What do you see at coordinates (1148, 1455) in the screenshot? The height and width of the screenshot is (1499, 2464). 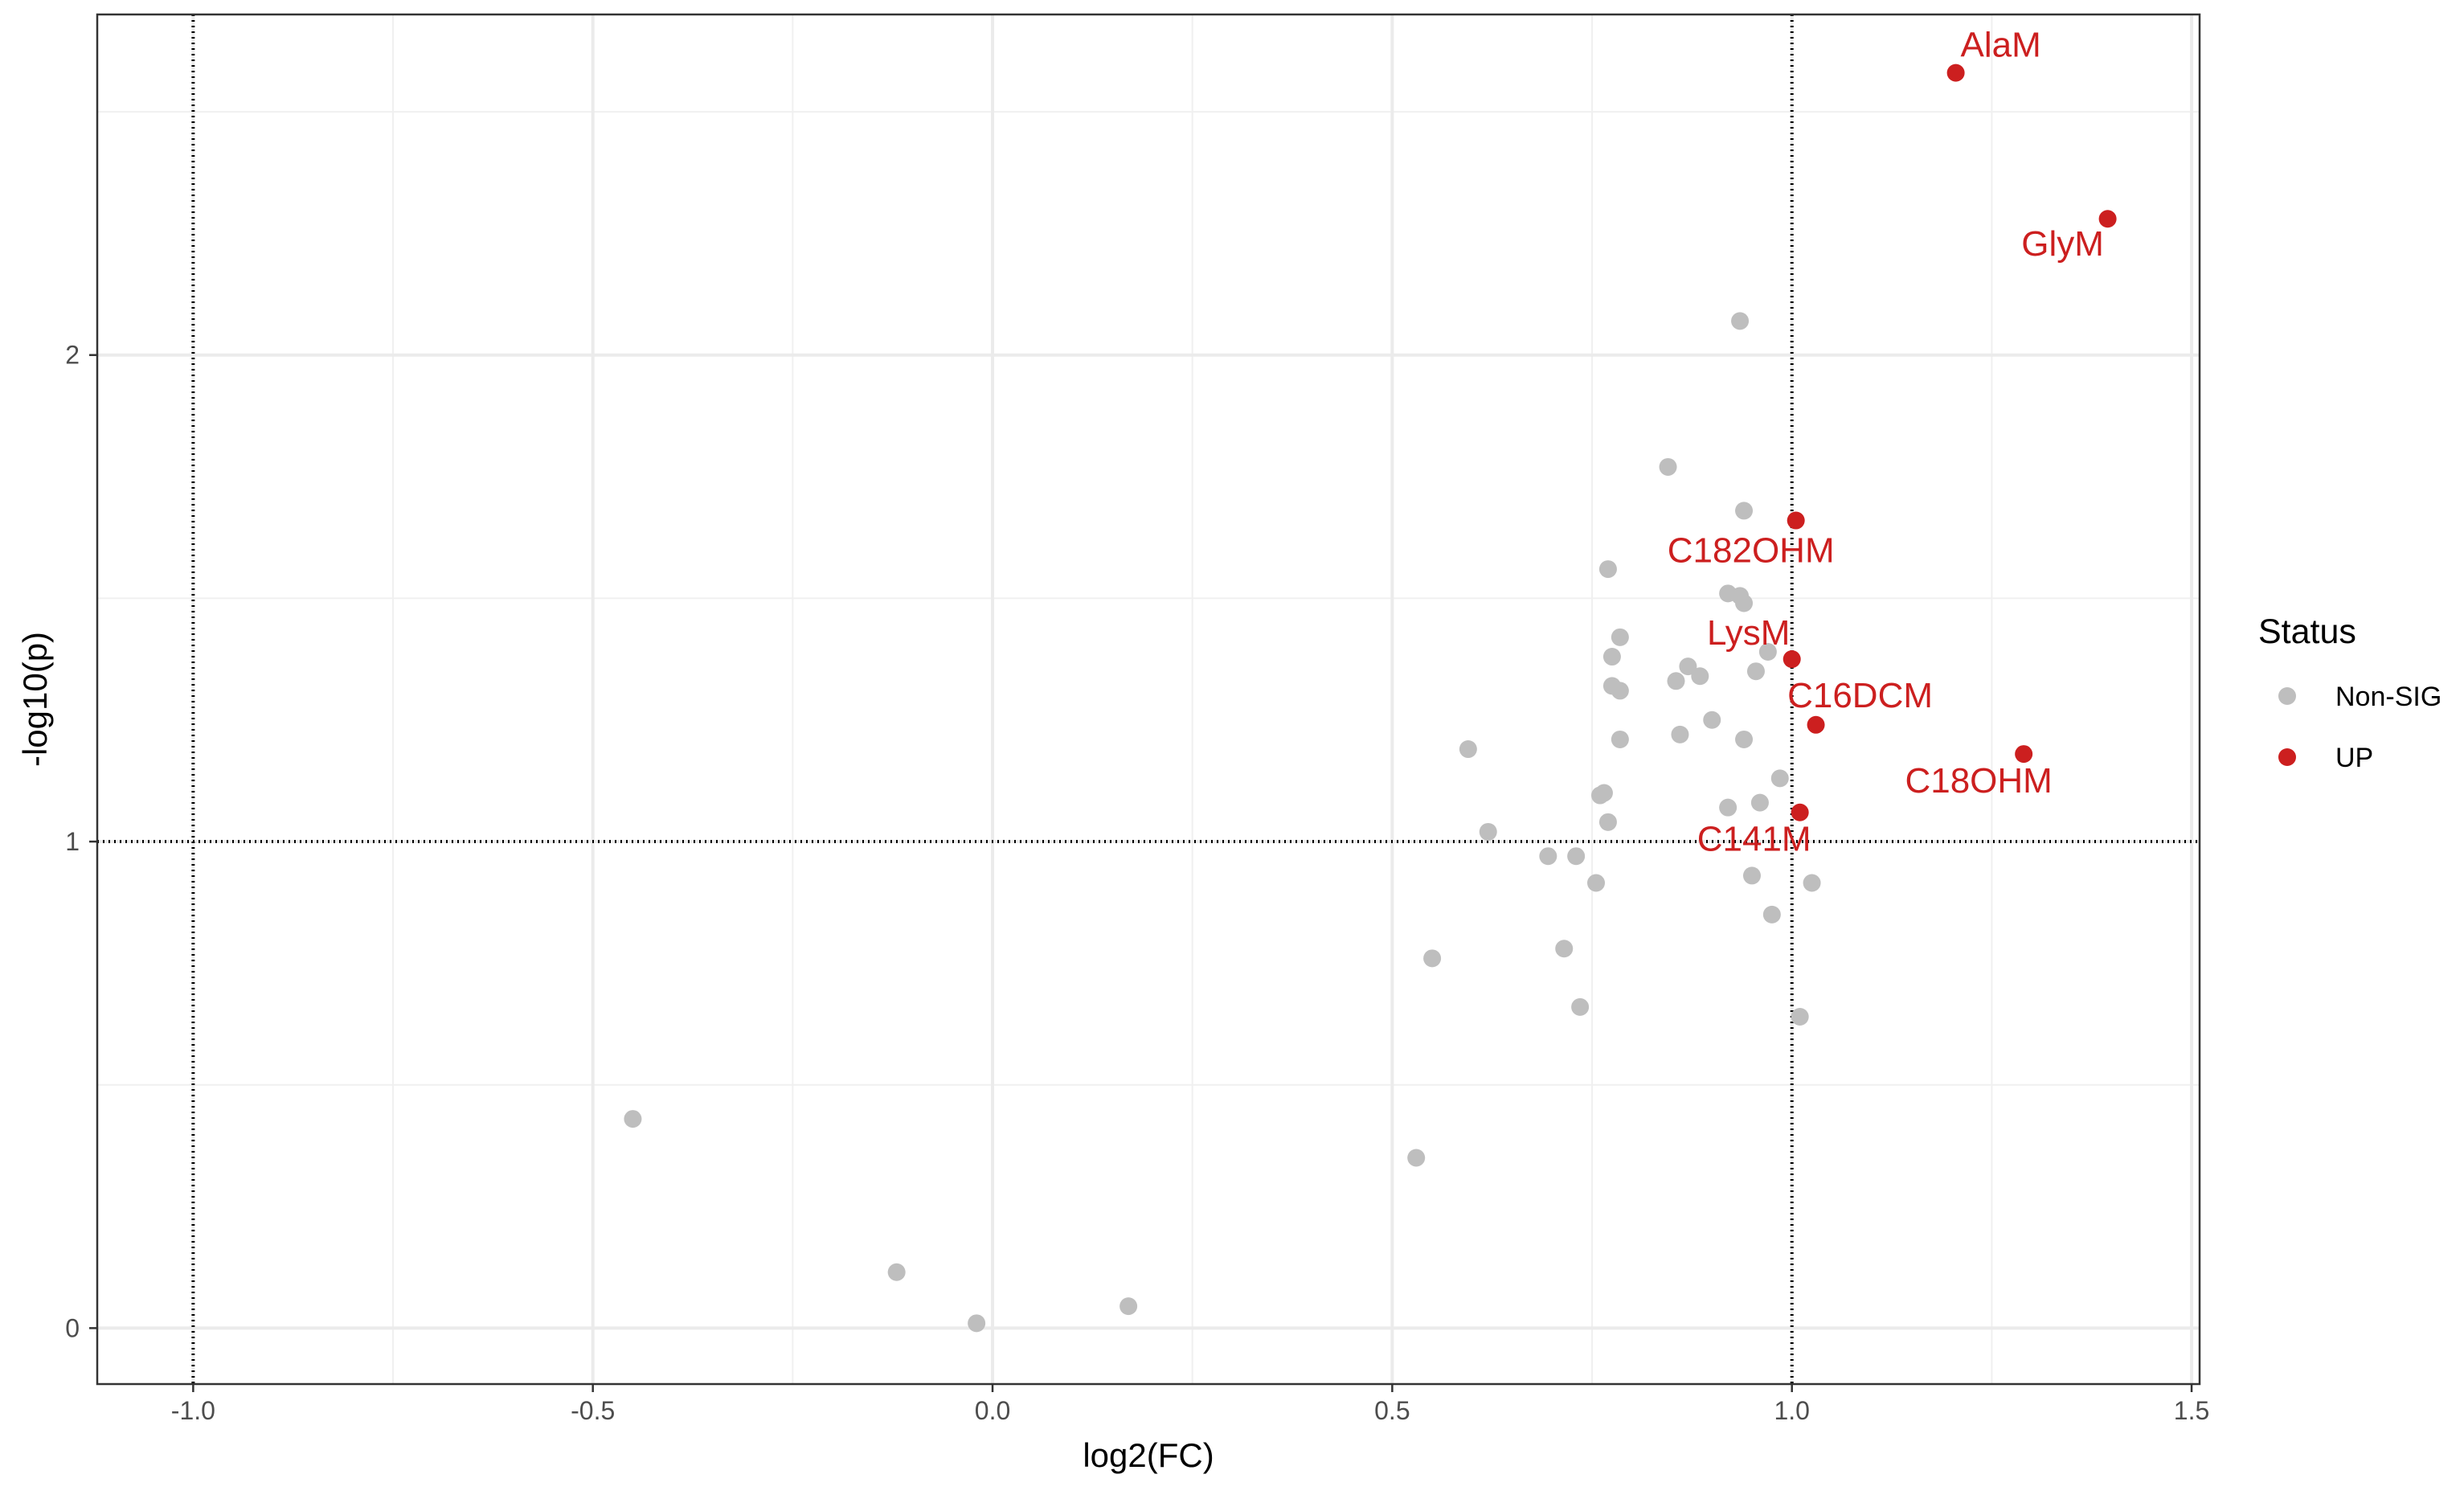 I see `x-axis-title: log2(FC)` at bounding box center [1148, 1455].